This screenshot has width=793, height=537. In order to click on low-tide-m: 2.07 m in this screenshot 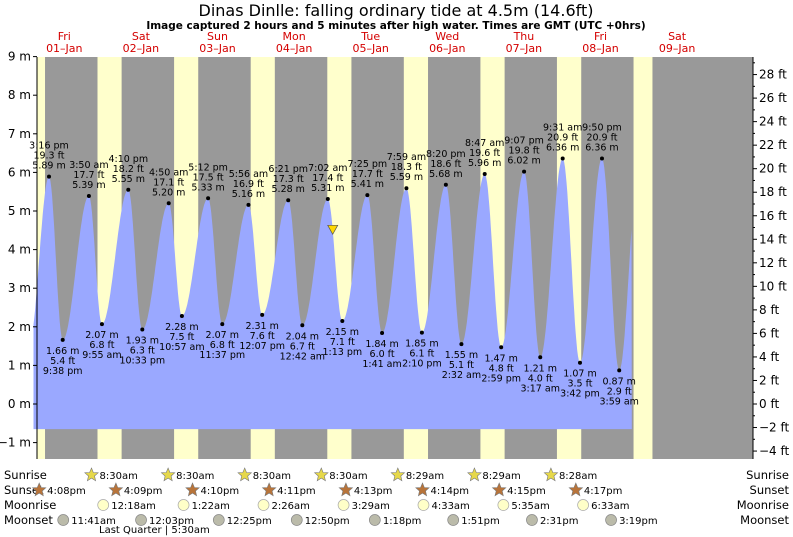, I will do `click(101, 335)`.